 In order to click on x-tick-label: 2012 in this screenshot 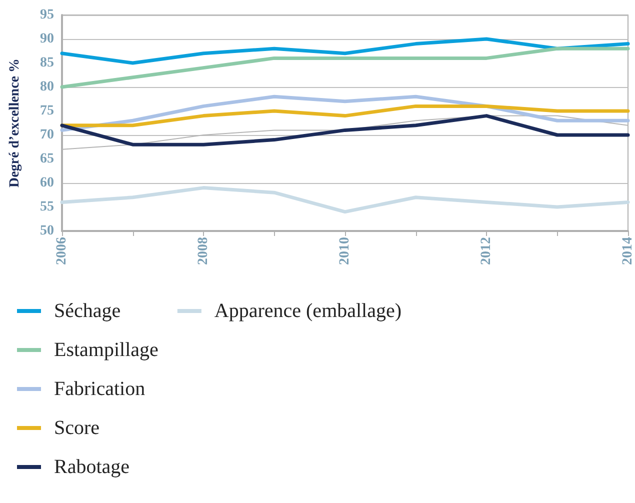, I will do `click(486, 251)`.